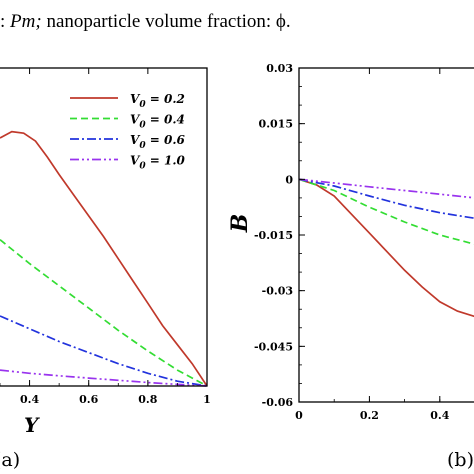 The image size is (474, 474). I want to click on y-tick-label-b-1: 0.015, so click(276, 124).